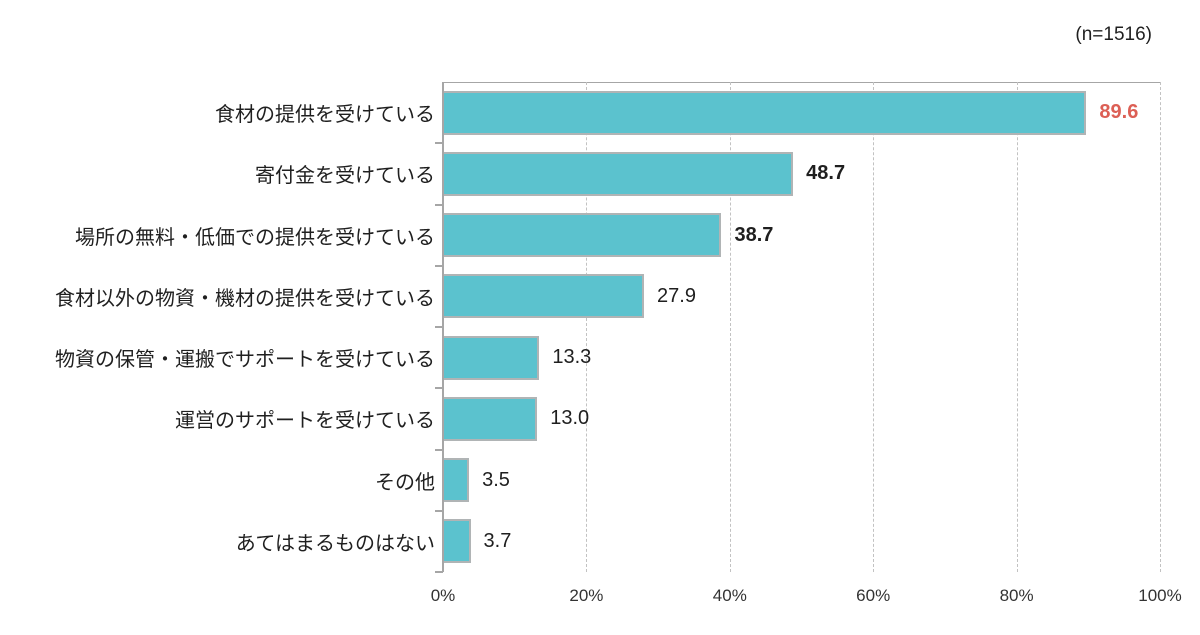  I want to click on category-label: 寄付金を受けている, so click(345, 176).